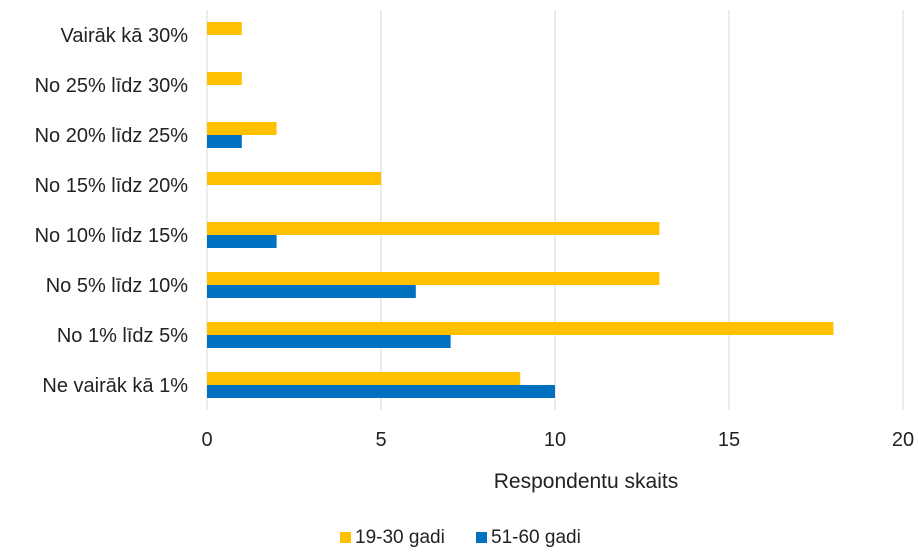 This screenshot has height=557, width=918. I want to click on x-tick-label-5: 5, so click(380, 440).